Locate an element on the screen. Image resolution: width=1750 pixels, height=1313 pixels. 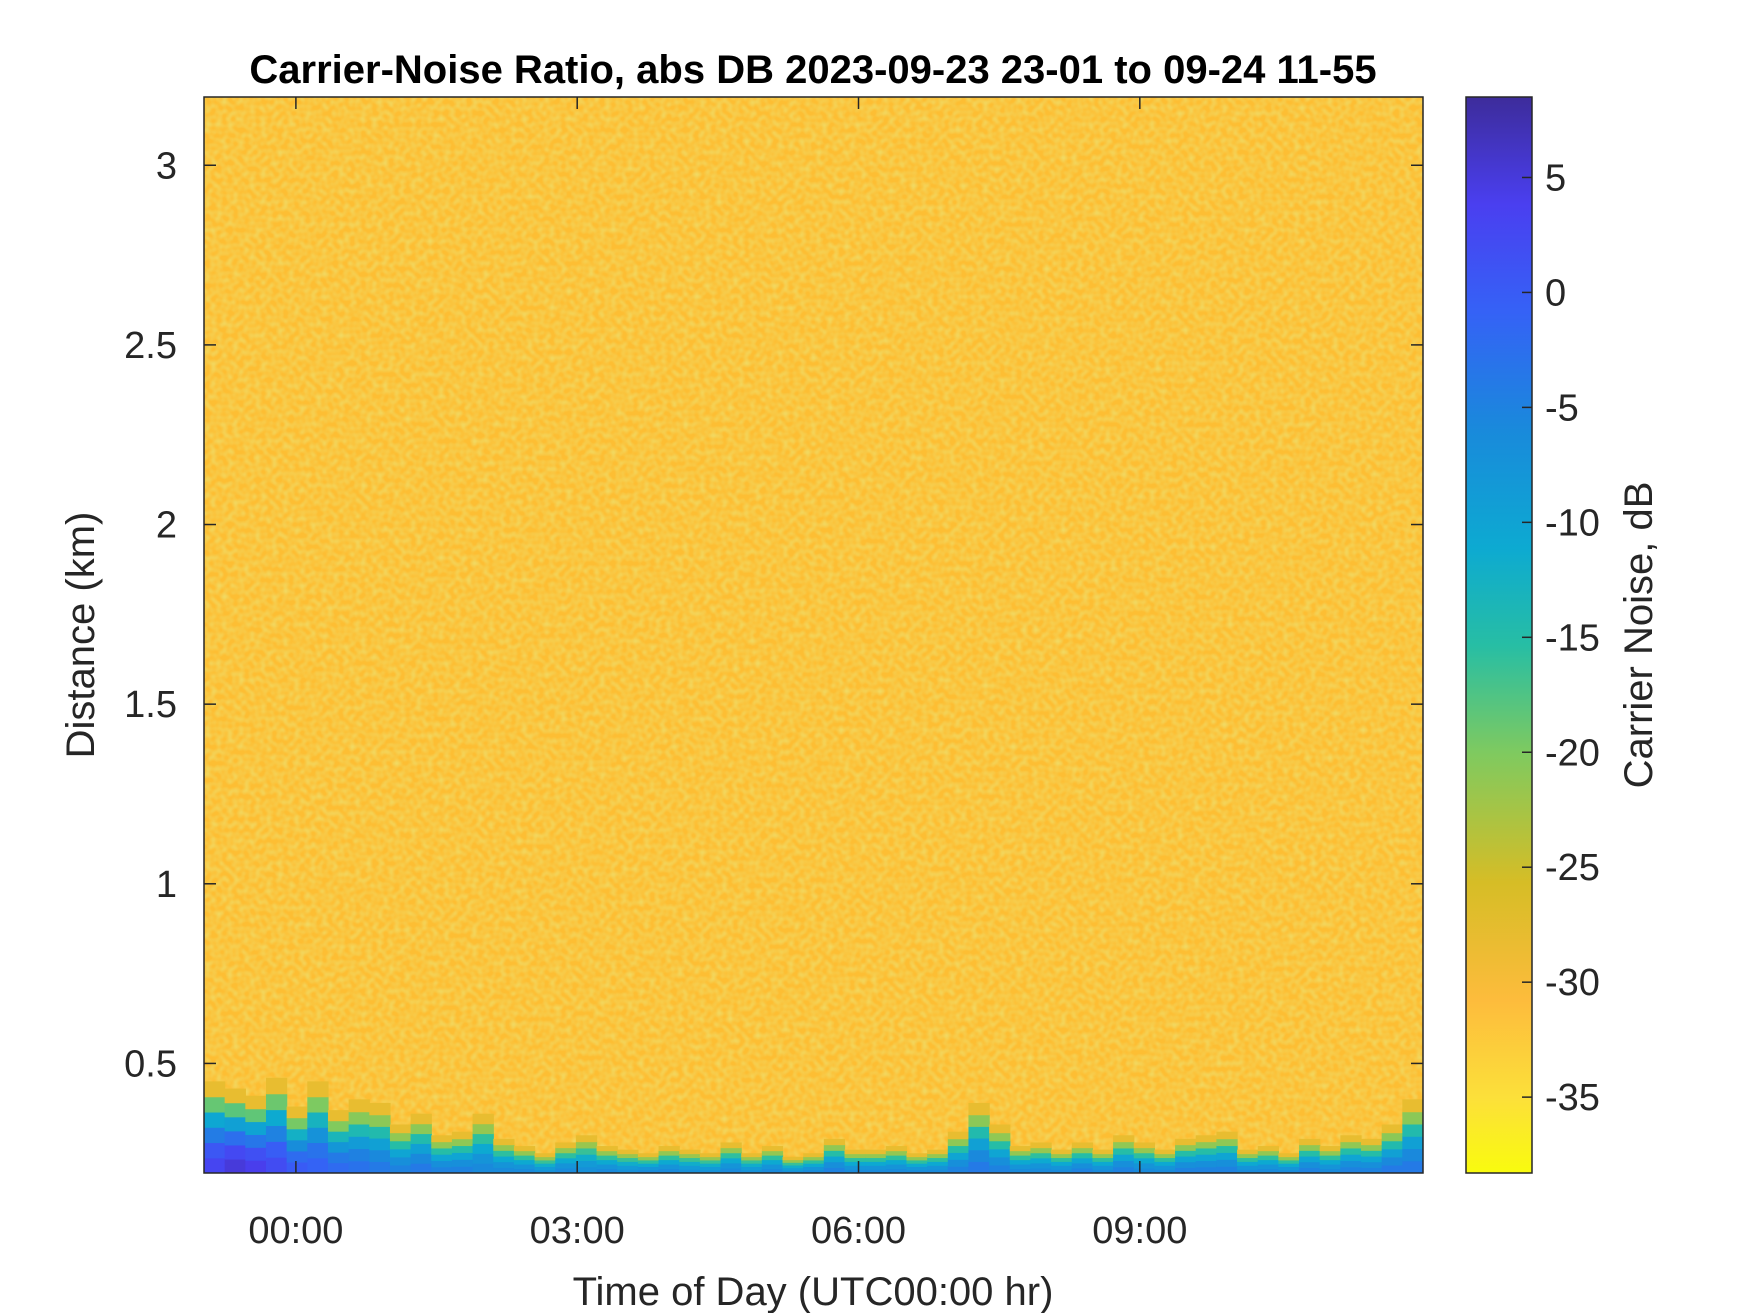
near-range-signal is located at coordinates (813, 1125).